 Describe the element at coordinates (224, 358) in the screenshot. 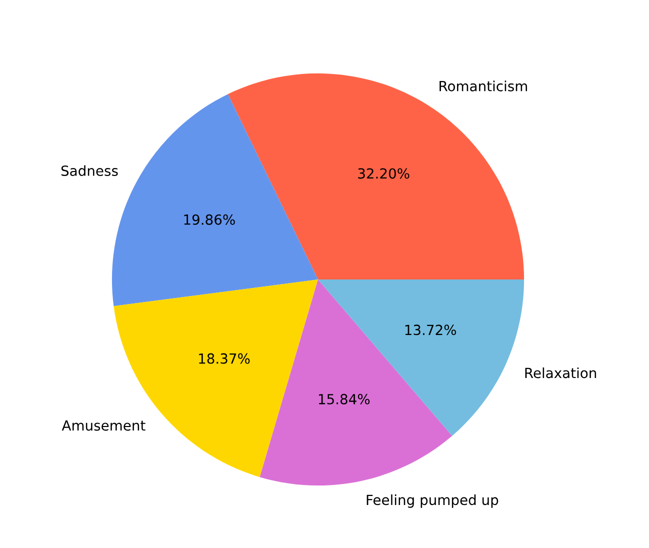

I see `data-label: 18.37%` at that location.